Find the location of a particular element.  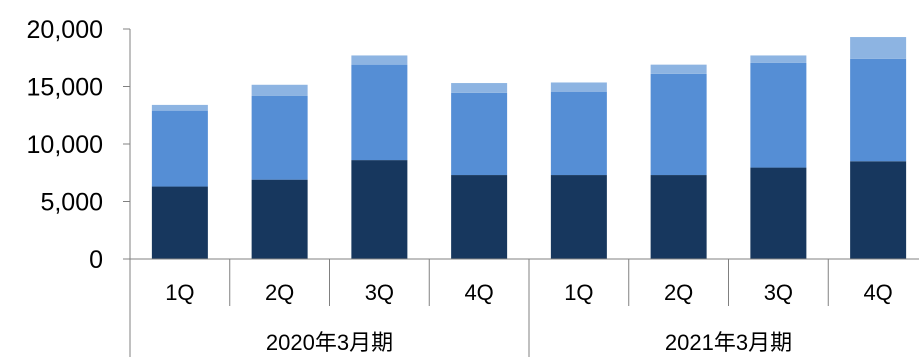

group-label: 2021年3月期 is located at coordinates (728, 342).